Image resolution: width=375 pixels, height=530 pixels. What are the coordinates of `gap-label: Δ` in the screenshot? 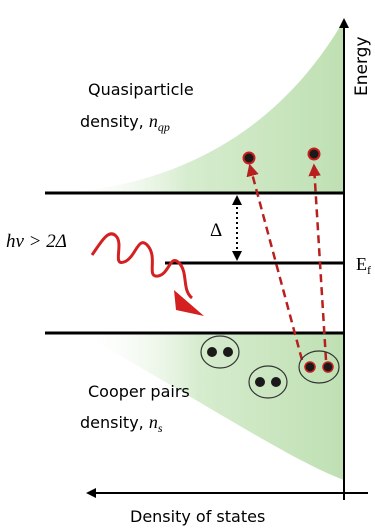 It's located at (216, 230).